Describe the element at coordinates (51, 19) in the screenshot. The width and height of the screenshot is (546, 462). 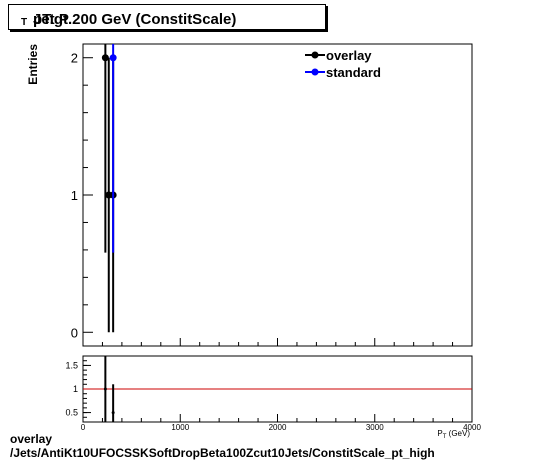
I see `title-main: Jet P` at that location.